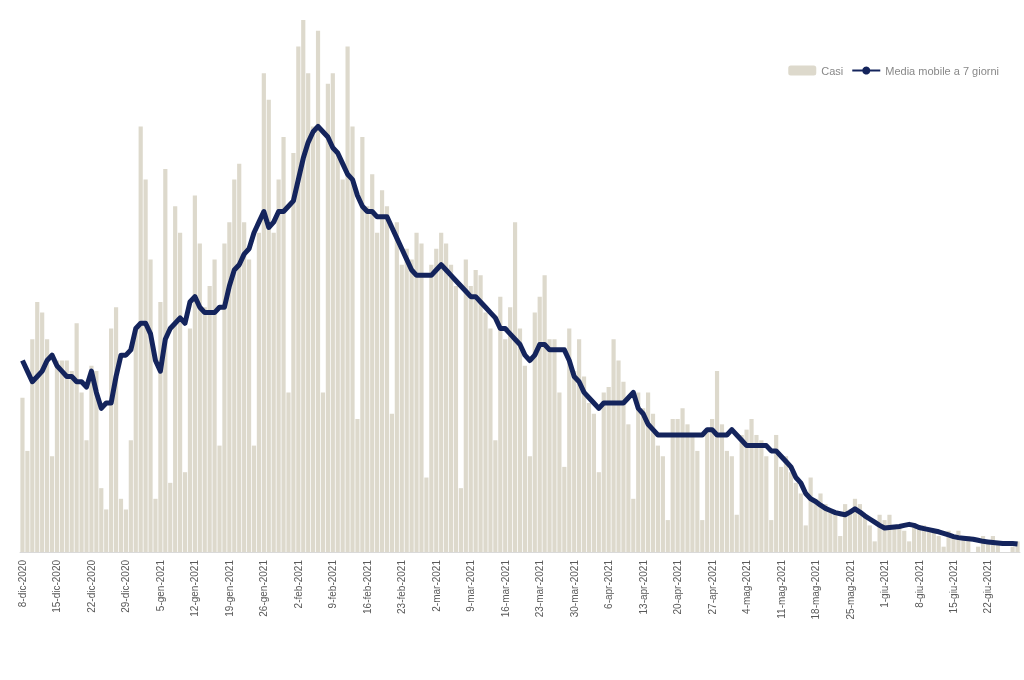 This screenshot has height=680, width=1024. I want to click on x-tick-label: 13-apr-2021, so click(643, 587).